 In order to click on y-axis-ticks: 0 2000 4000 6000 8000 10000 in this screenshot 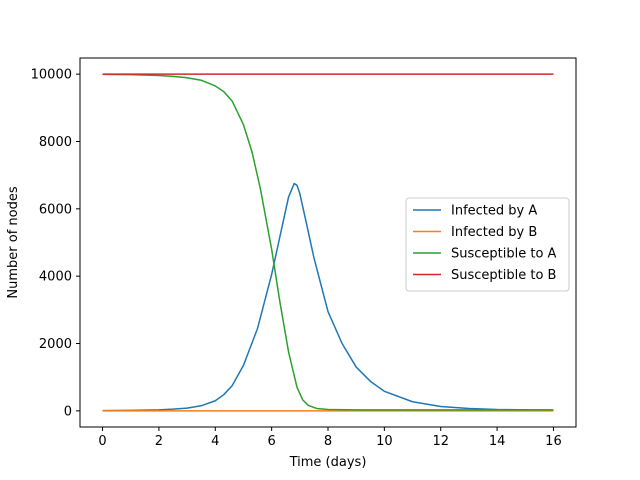, I will do `click(55, 243)`.